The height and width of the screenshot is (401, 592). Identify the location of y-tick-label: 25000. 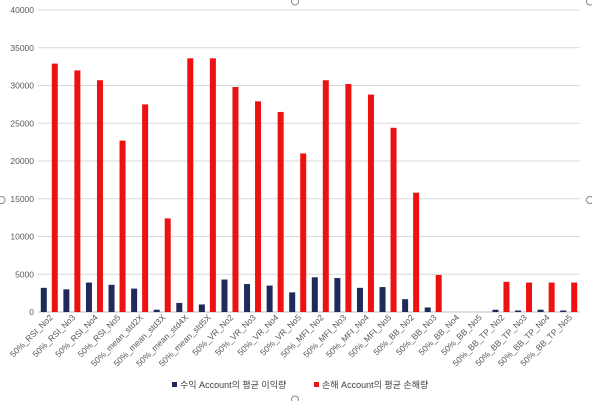
(22, 123).